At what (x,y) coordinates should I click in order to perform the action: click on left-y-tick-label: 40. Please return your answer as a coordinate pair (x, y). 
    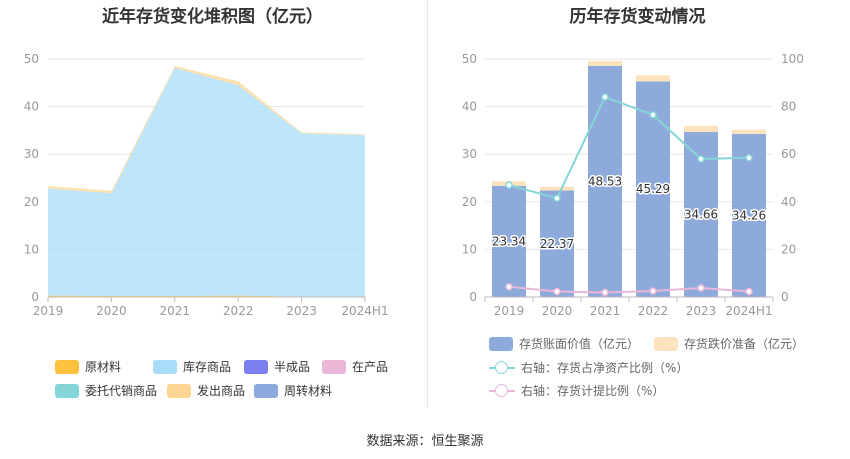
    Looking at the image, I should click on (31, 107).